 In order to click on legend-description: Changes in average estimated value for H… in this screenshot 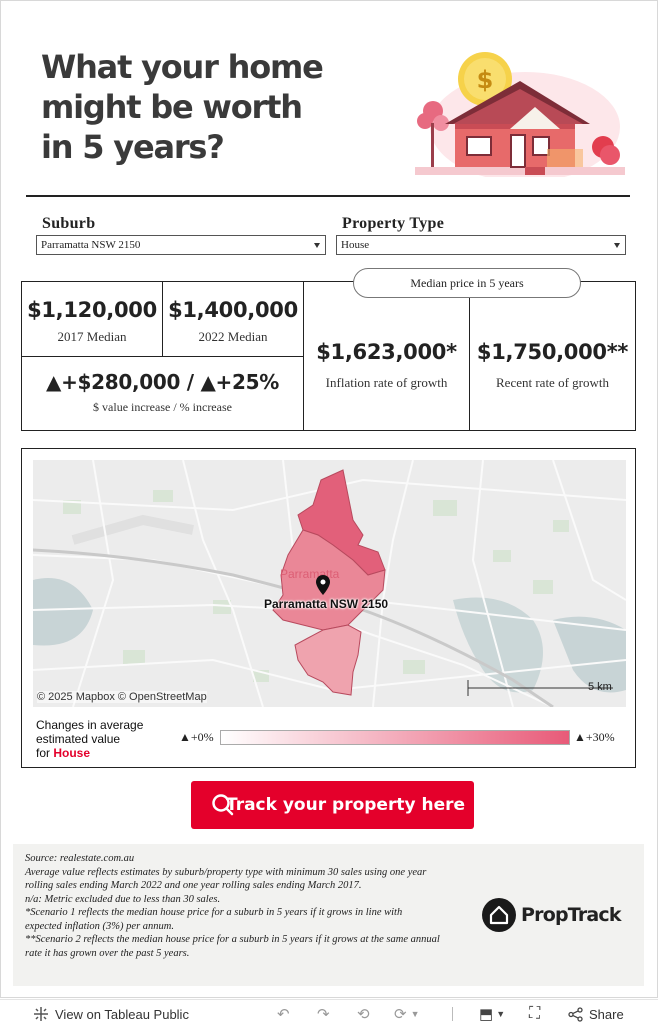, I will do `click(89, 739)`.